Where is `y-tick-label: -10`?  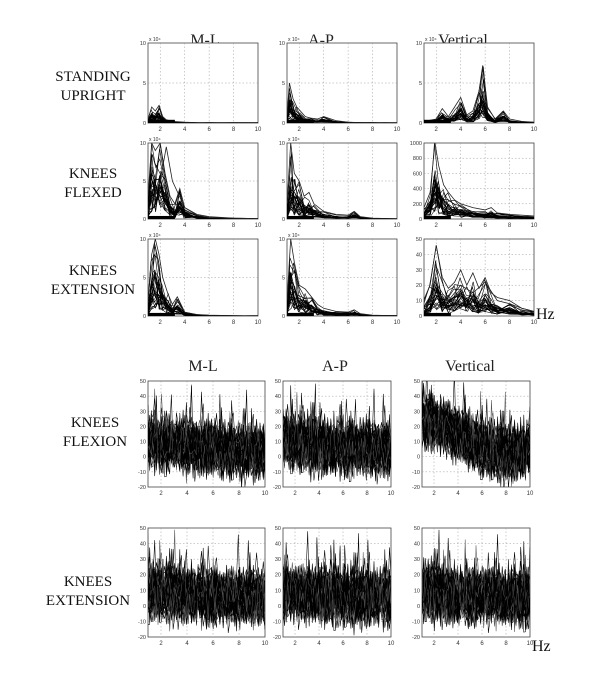 y-tick-label: -10 is located at coordinates (416, 622).